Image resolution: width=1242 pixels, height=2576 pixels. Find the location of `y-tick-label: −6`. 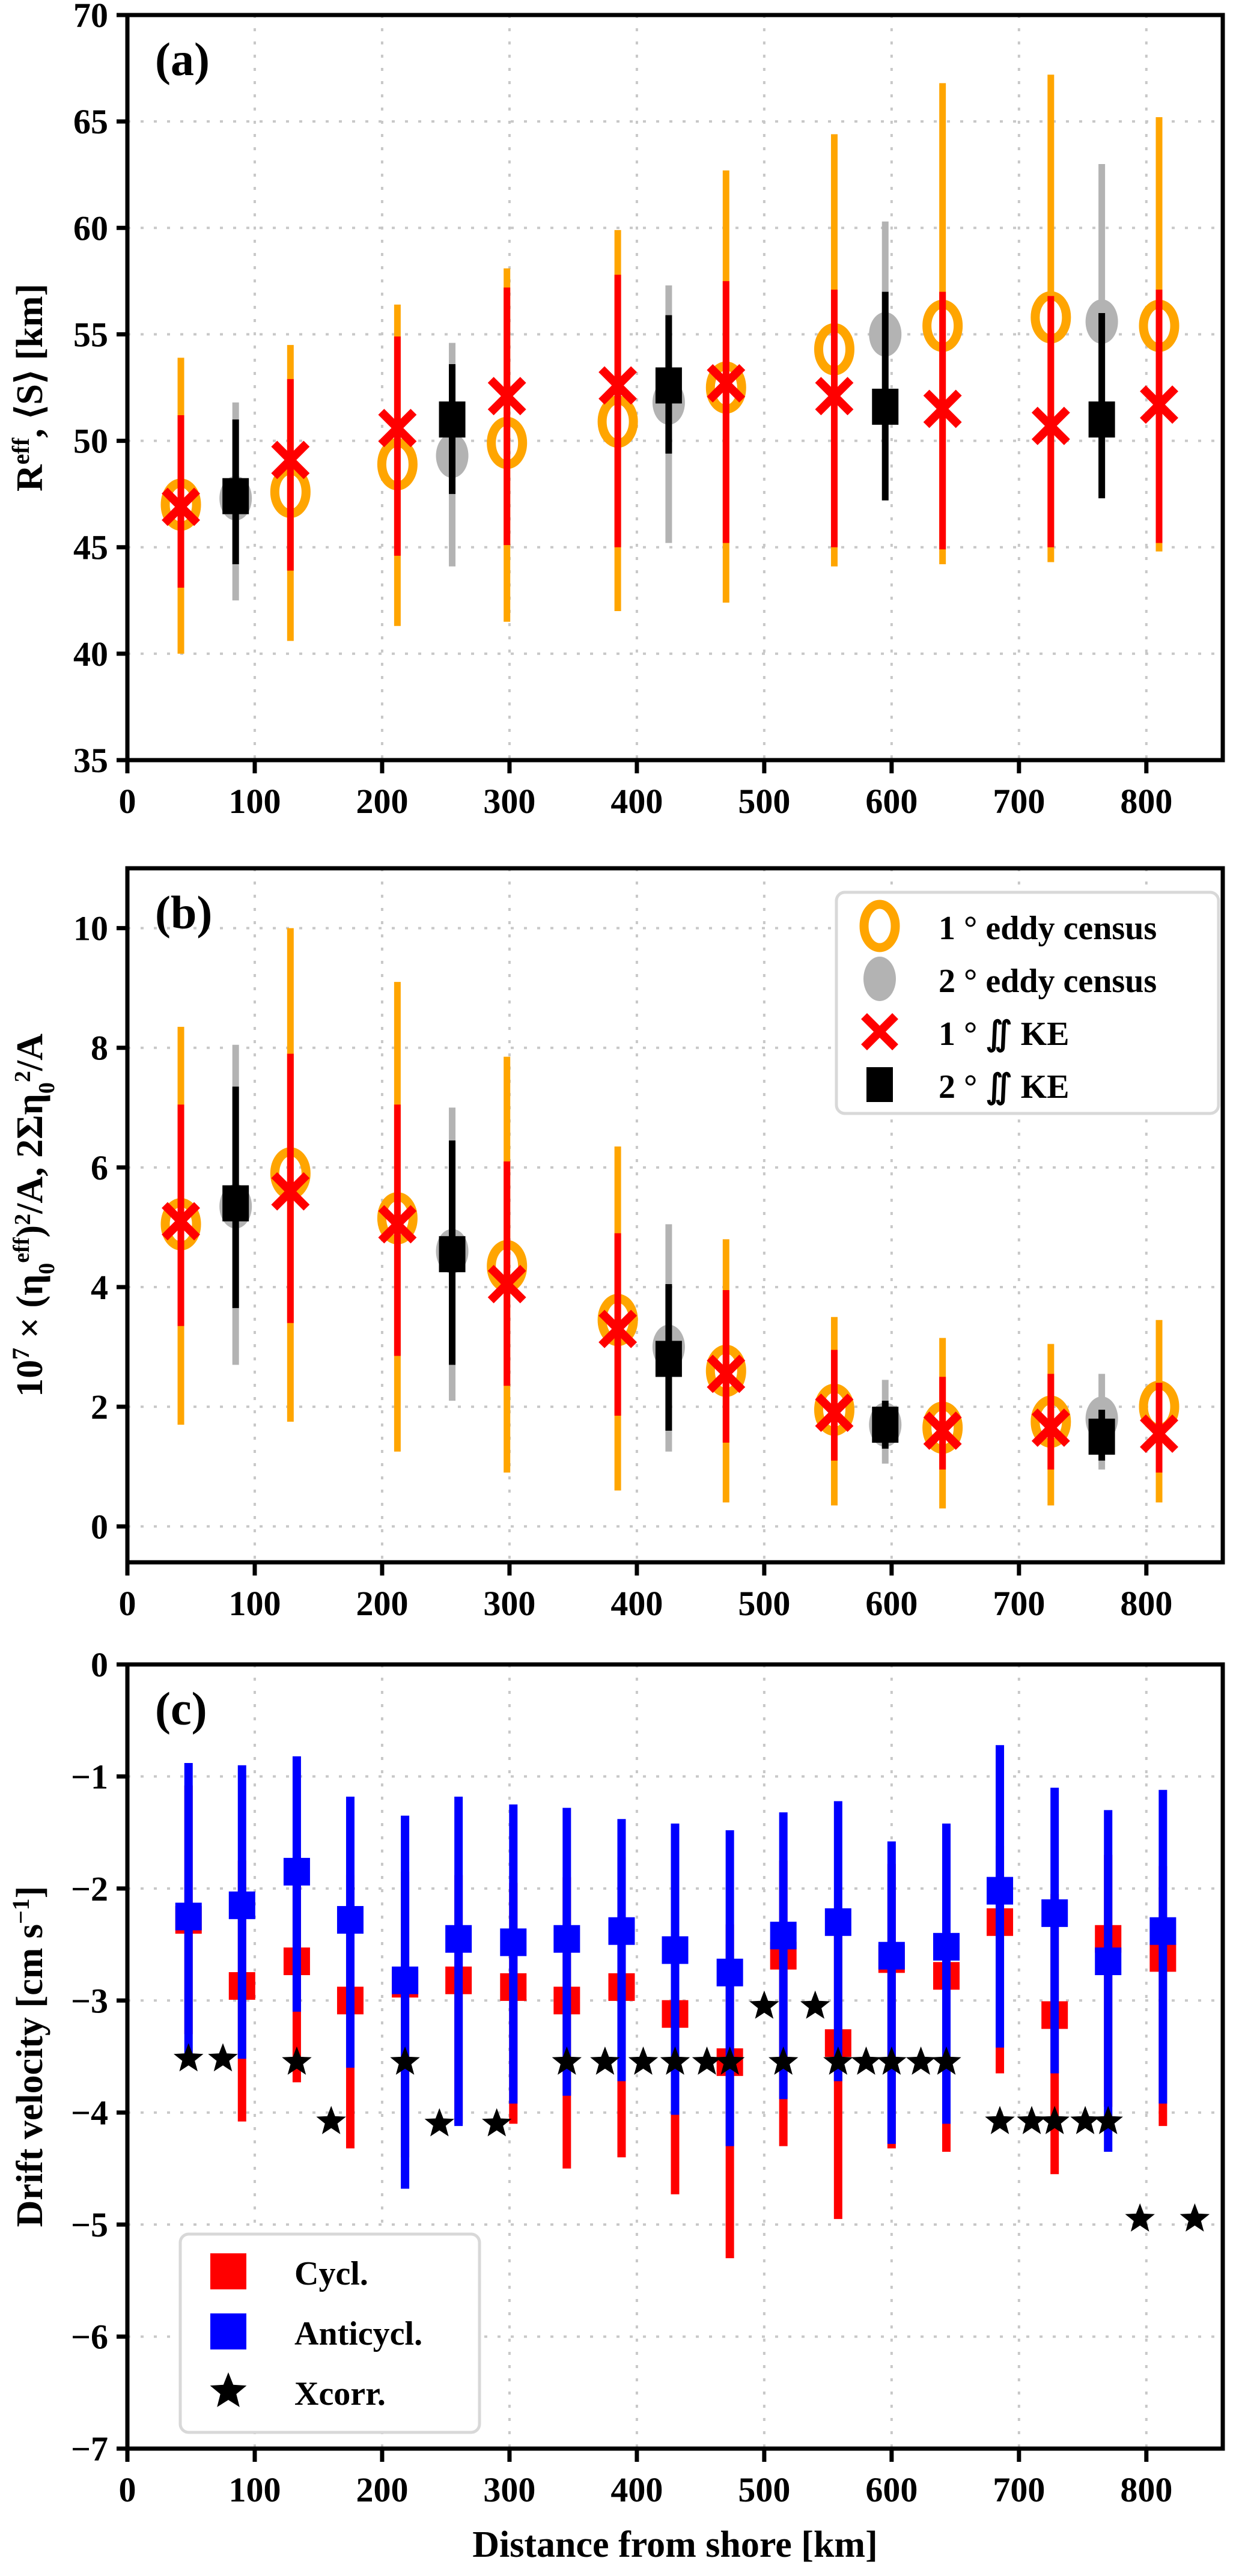

y-tick-label: −6 is located at coordinates (90, 2337).